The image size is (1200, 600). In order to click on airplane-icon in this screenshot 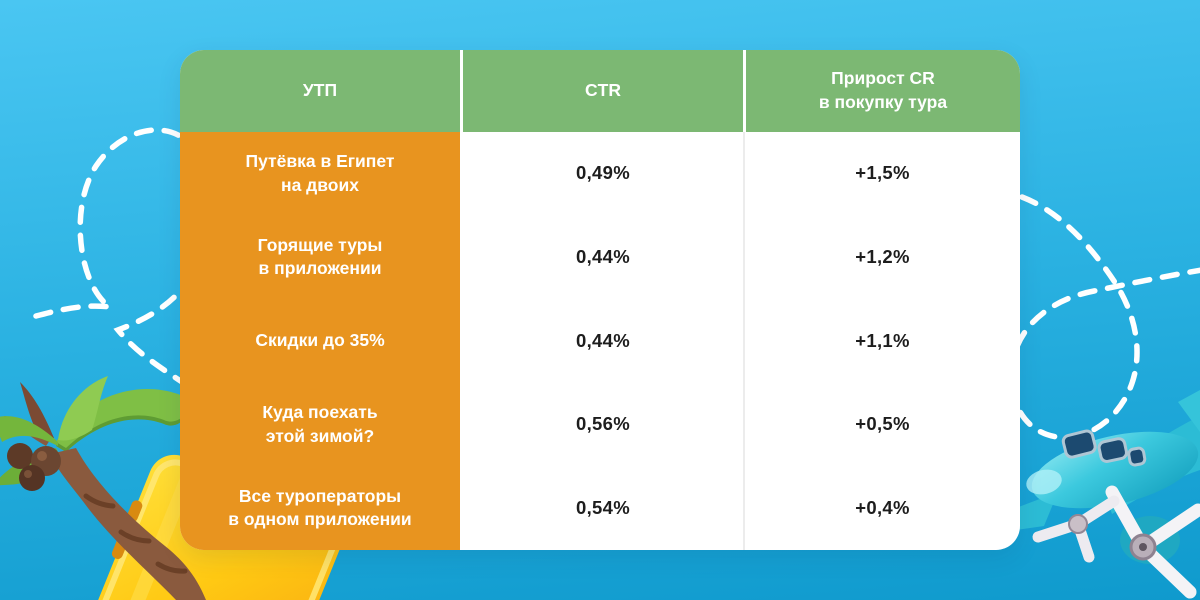, I will do `click(1108, 494)`.